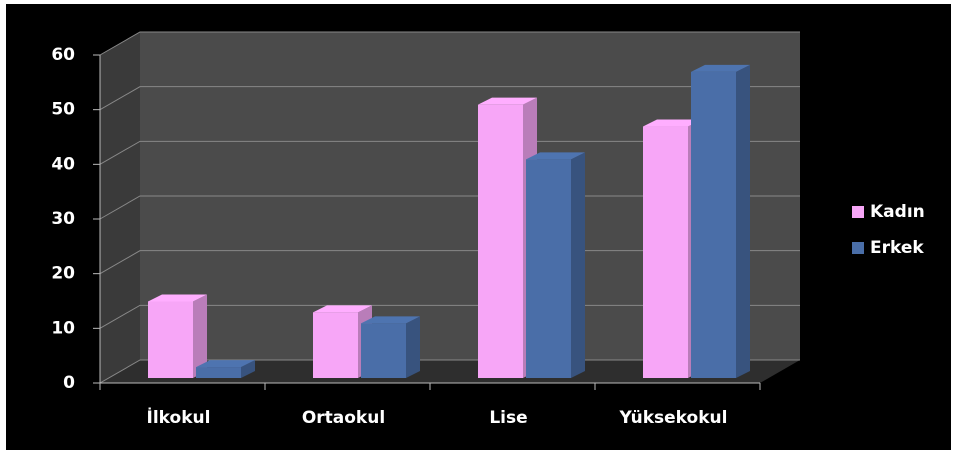 The width and height of the screenshot is (957, 454). What do you see at coordinates (673, 418) in the screenshot?
I see `x-tick-label: Yüksekokul` at bounding box center [673, 418].